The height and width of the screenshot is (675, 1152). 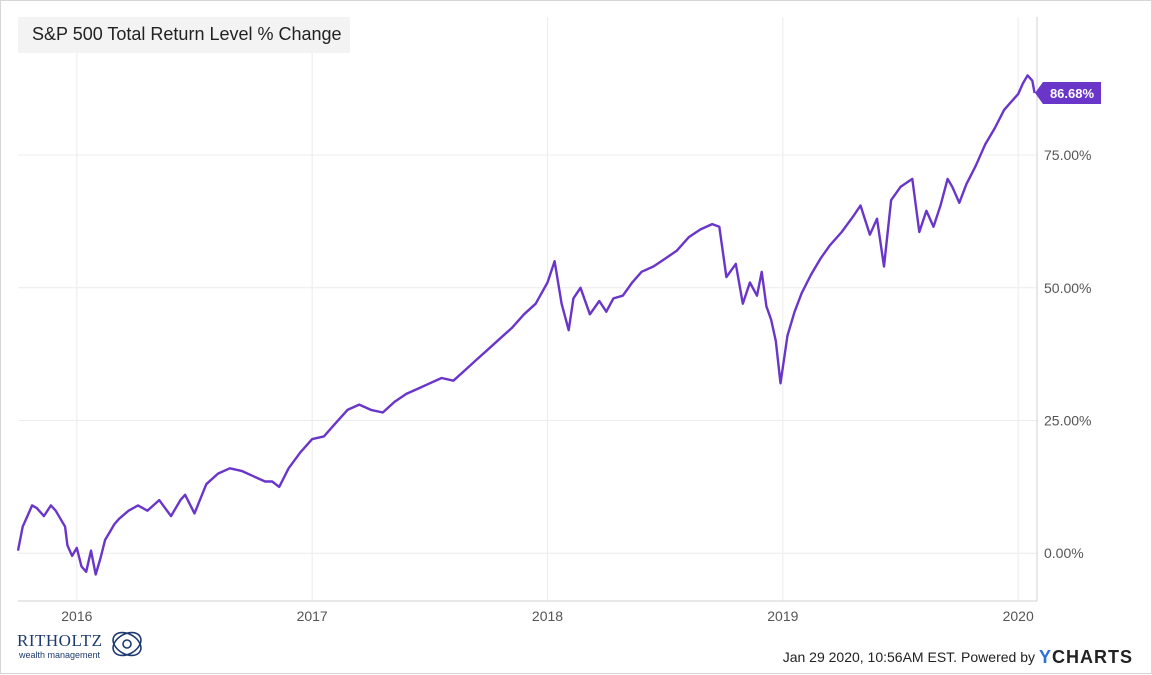 I want to click on ycharts-y-mark: Y, so click(x=1045, y=656).